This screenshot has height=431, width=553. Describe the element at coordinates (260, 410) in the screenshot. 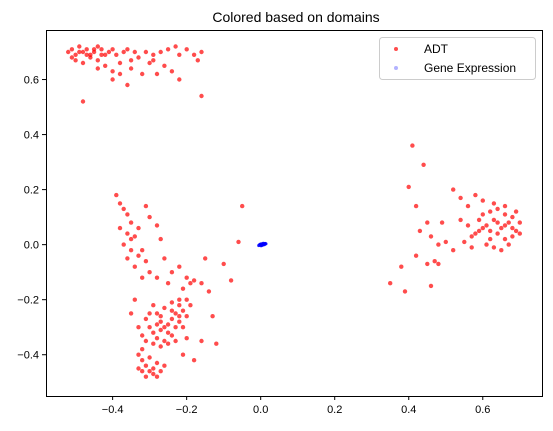

I see `x-tick-label: 0.0` at that location.